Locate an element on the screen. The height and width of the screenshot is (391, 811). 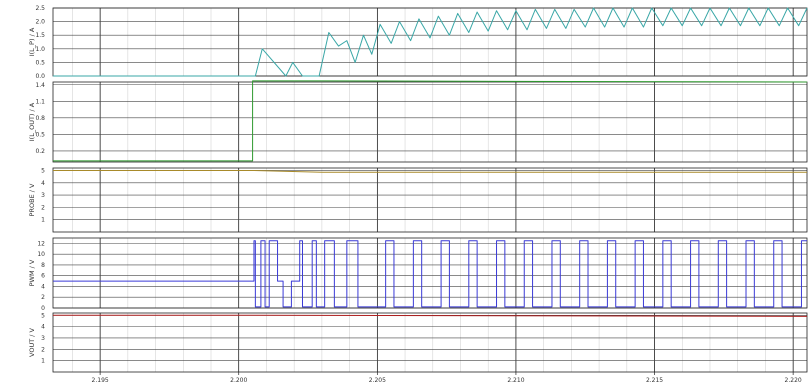
y-tick-label: 2.5 is located at coordinates (40, 8).